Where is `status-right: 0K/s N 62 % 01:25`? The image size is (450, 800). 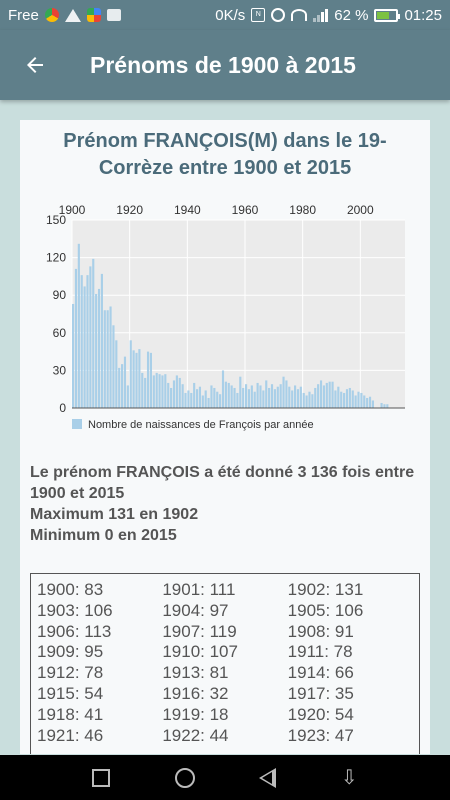 status-right: 0K/s N 62 % 01:25 is located at coordinates (328, 15).